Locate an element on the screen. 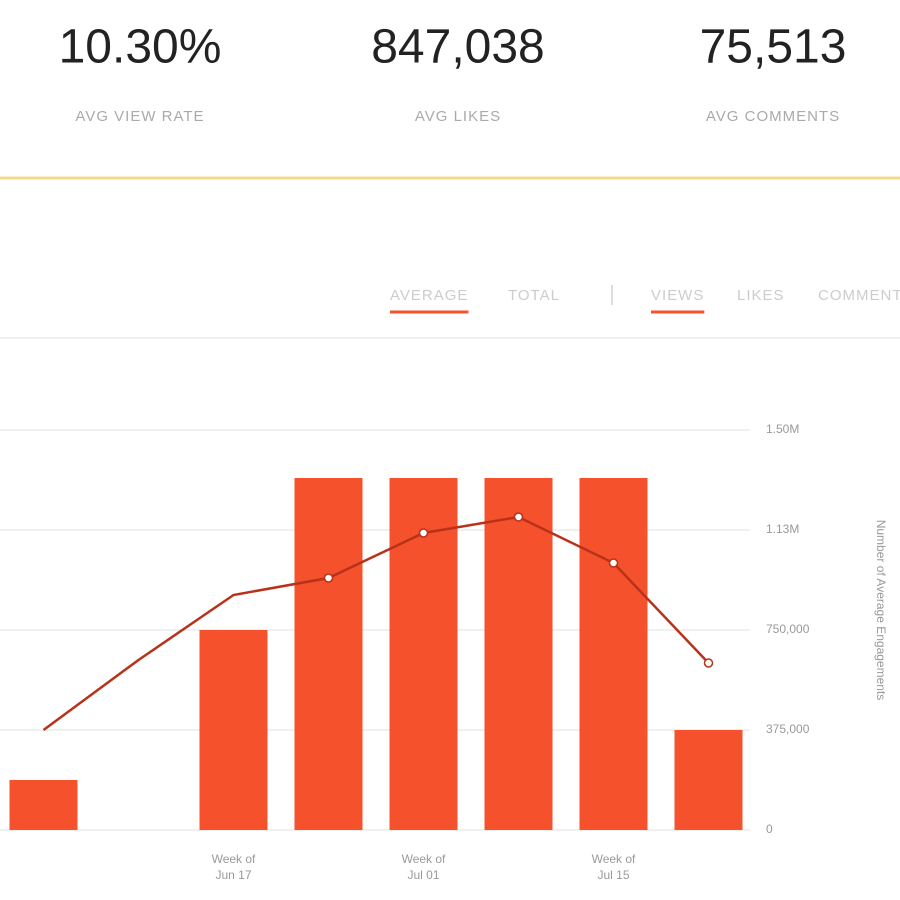 The width and height of the screenshot is (900, 900). tab: COMMENTS is located at coordinates (859, 295).